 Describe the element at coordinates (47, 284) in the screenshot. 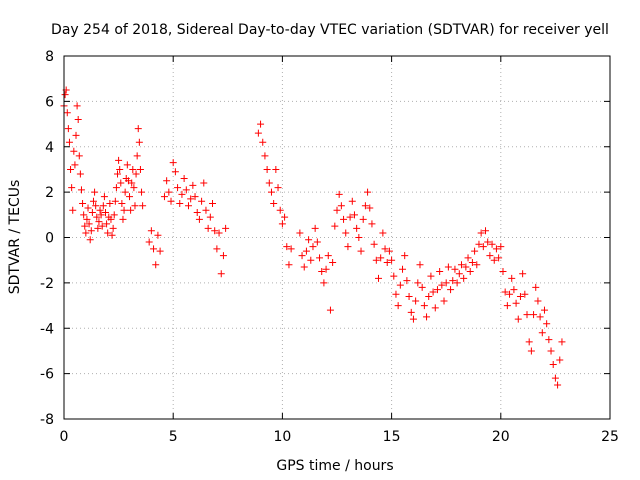

I see `y-tick-label: -2` at that location.